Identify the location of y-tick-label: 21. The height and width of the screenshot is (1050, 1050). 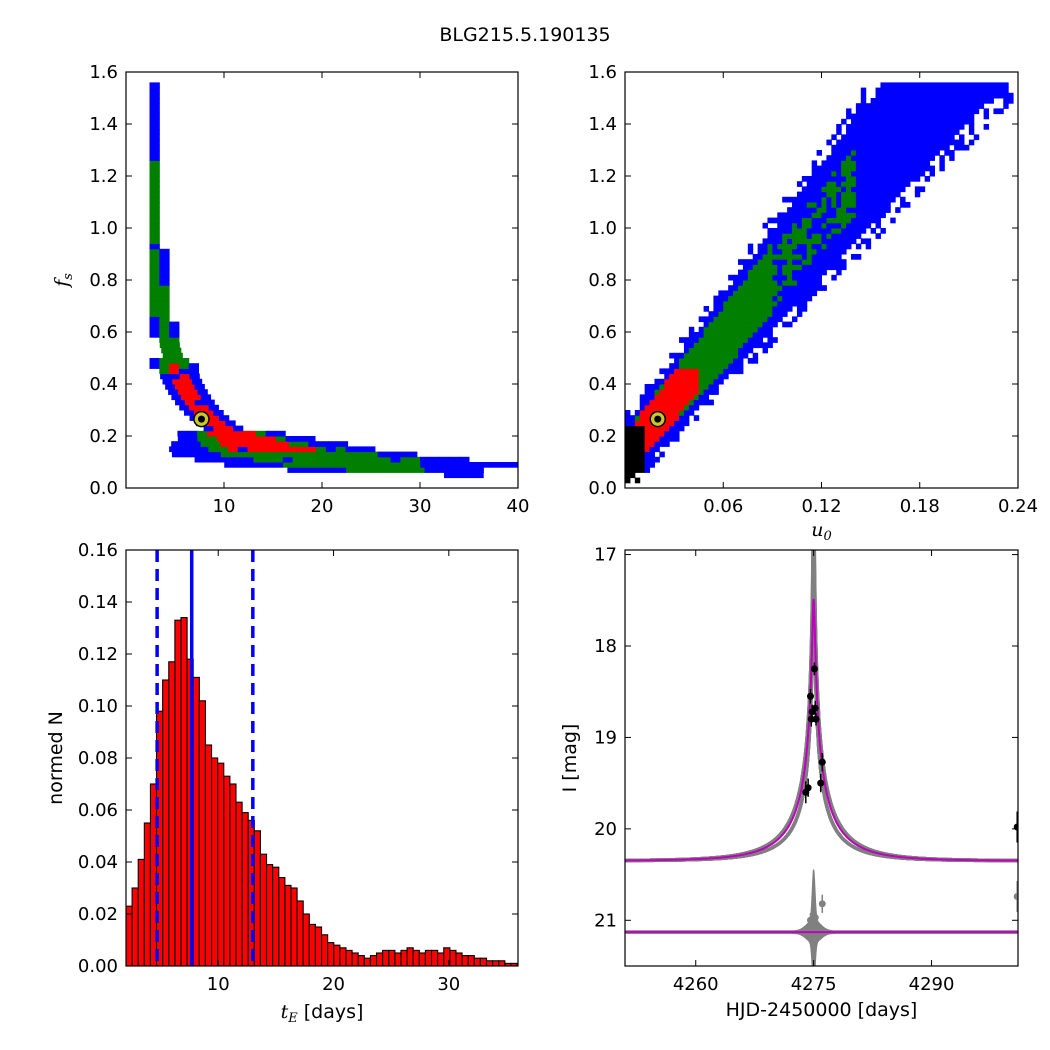
(605, 920).